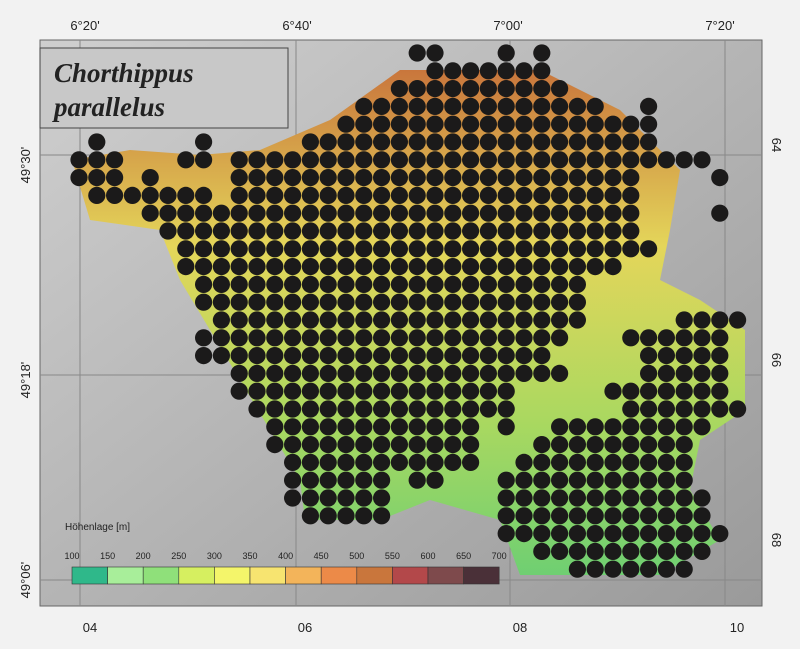 The image size is (800, 654). What do you see at coordinates (776, 360) in the screenshot?
I see `grid-y-label: 66` at bounding box center [776, 360].